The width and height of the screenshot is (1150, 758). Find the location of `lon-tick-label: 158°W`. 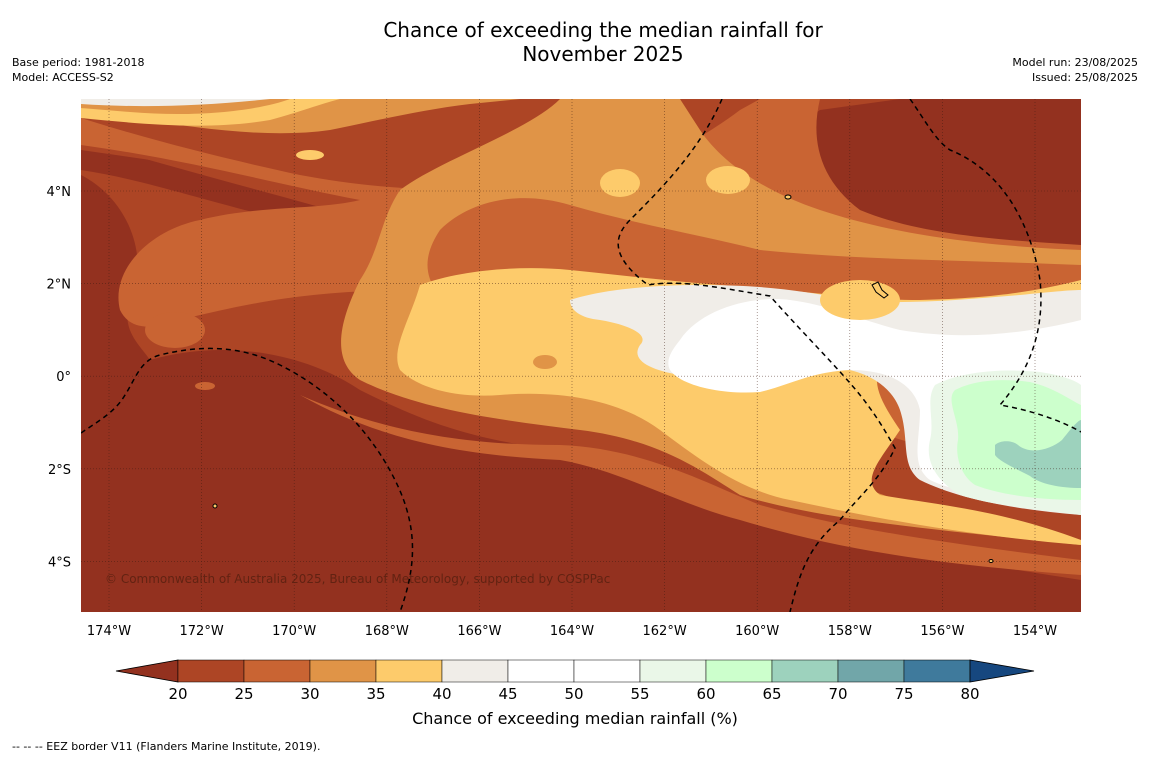

lon-tick-label: 158°W is located at coordinates (850, 631).